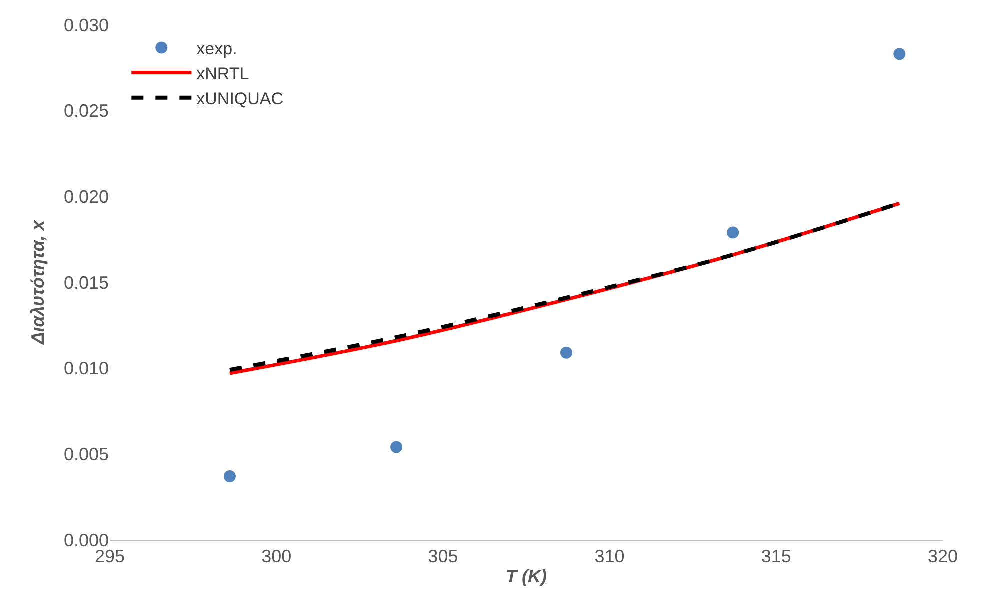 Image resolution: width=983 pixels, height=610 pixels. I want to click on x-tick-label: 310, so click(609, 556).